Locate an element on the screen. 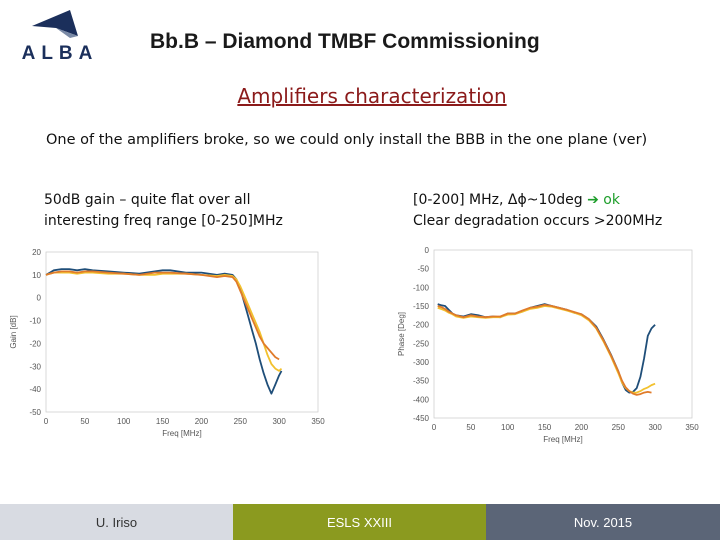 The width and height of the screenshot is (720, 540). phase-x-tick-label: 100 is located at coordinates (508, 427).